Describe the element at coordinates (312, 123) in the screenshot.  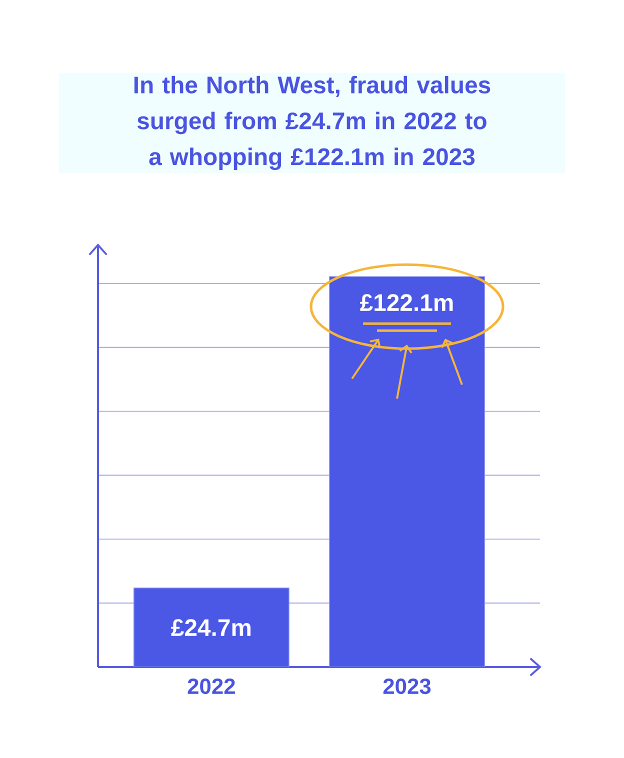
I see `chart-title: In the North West, fraud values surged from £24.7m in 2022 to a whopping £122.1m in 2023` at that location.